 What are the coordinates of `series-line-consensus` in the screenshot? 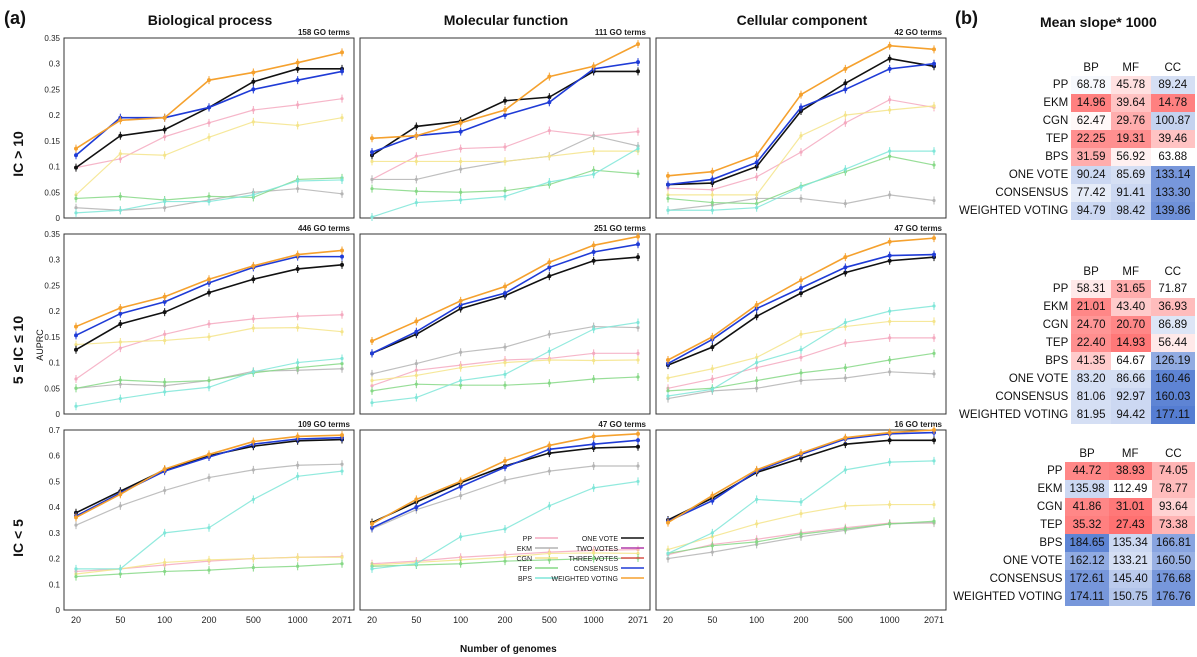 It's located at (801, 124).